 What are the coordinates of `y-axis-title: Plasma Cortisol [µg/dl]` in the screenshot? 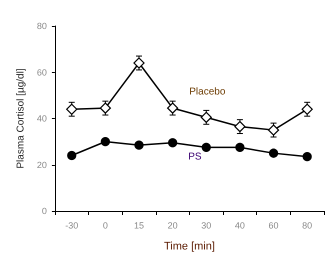 It's located at (21, 118).